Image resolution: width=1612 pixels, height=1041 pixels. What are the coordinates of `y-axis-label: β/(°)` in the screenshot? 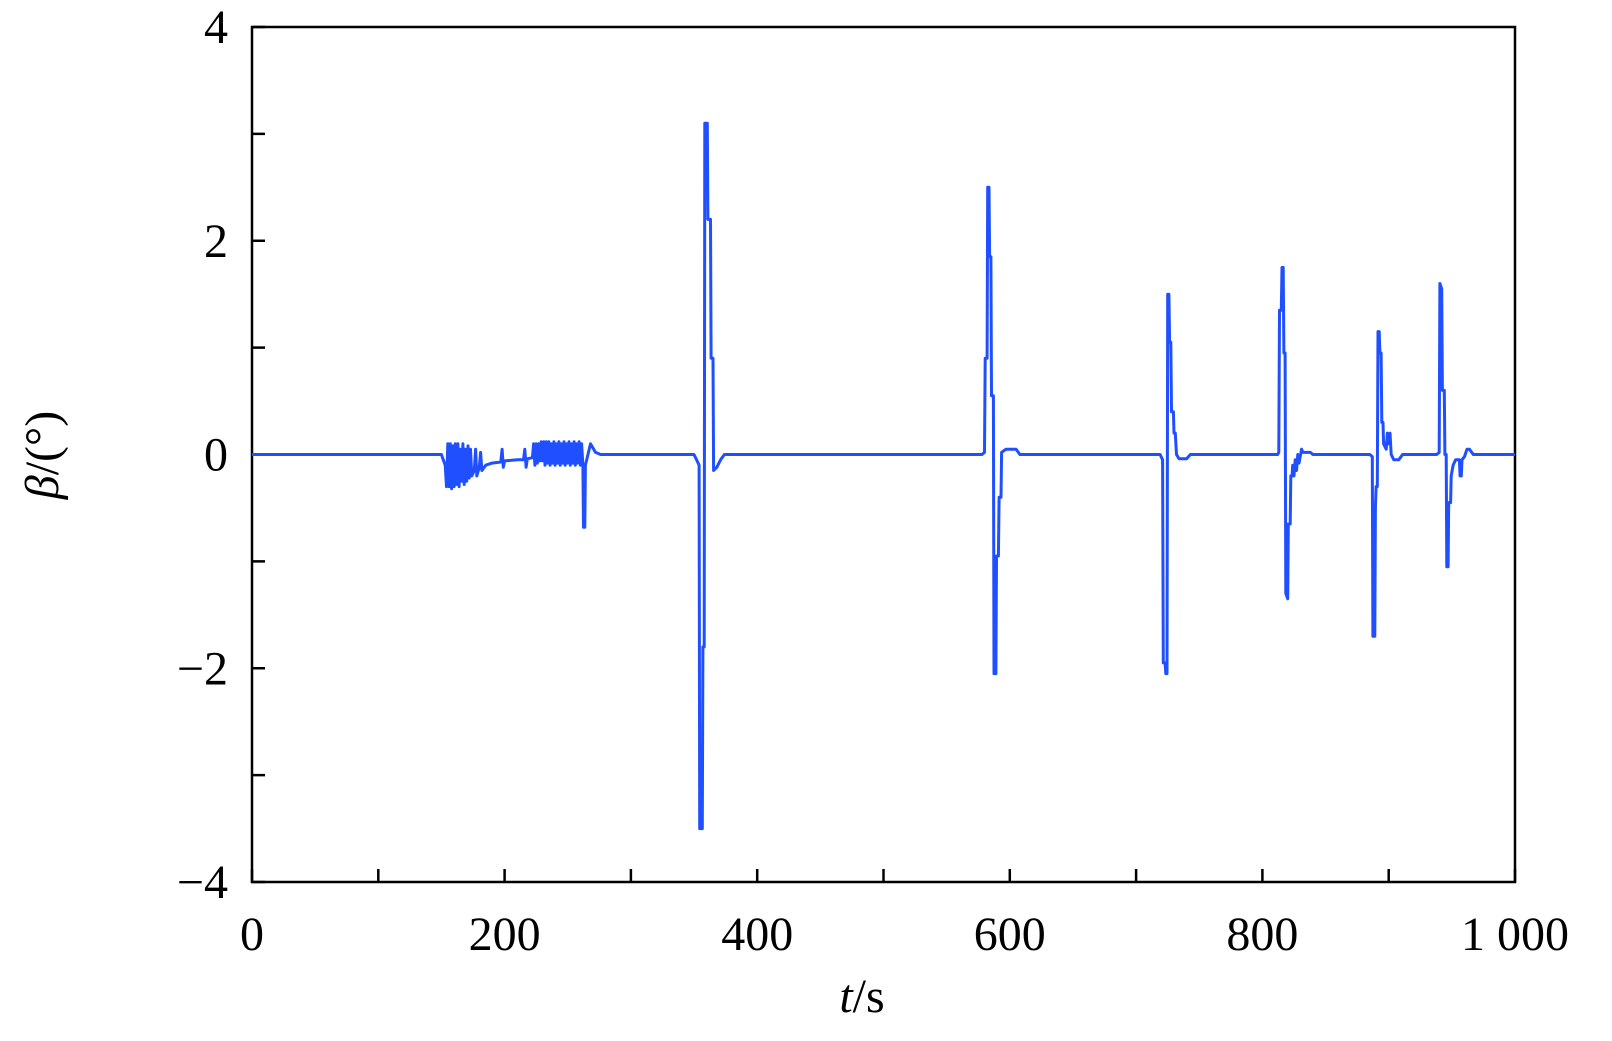 It's located at (42, 455).